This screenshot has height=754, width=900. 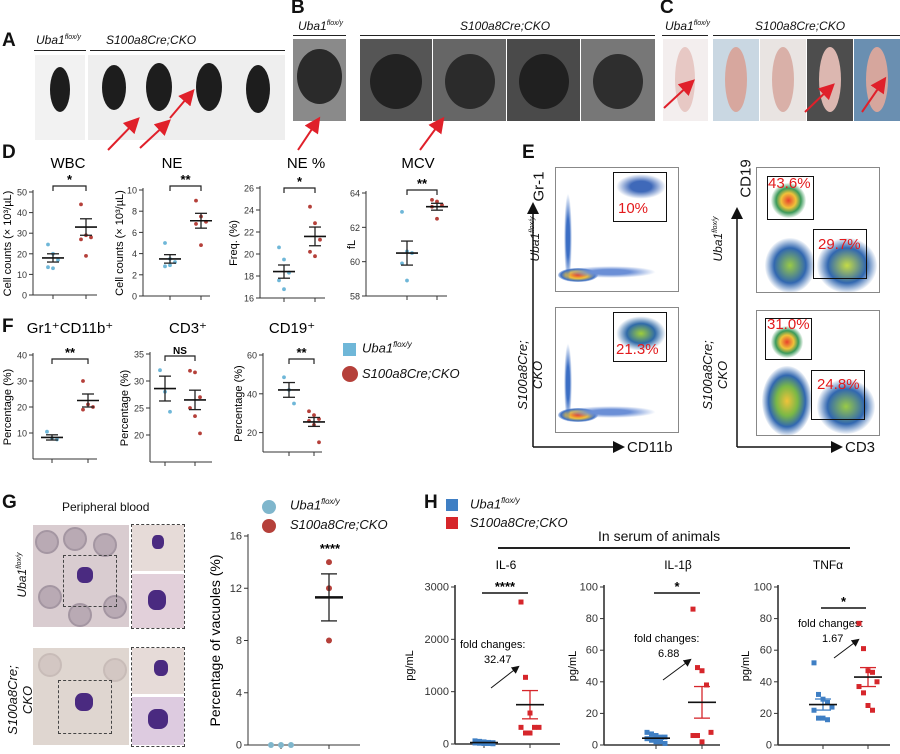 I want to click on c-control-label: Uba1flox/y, so click(x=688, y=26).